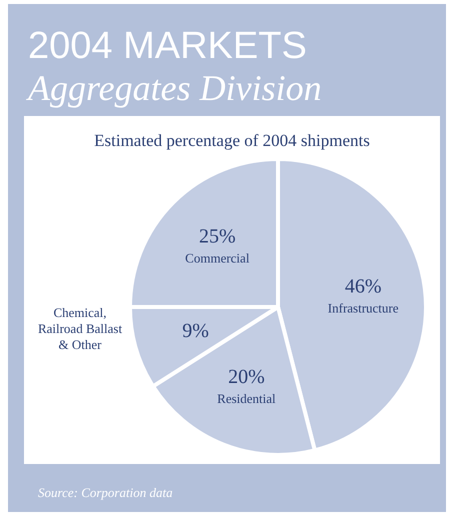 This screenshot has height=516, width=452. Describe the element at coordinates (232, 140) in the screenshot. I see `text: Estimated percentage of 2004 shipments` at that location.